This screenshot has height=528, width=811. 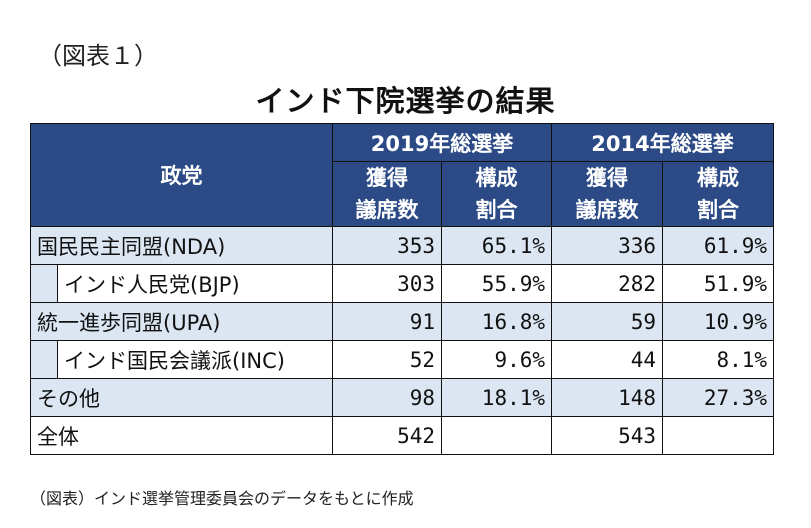 What do you see at coordinates (181, 435) in the screenshot?
I see `party-name: 全体` at bounding box center [181, 435].